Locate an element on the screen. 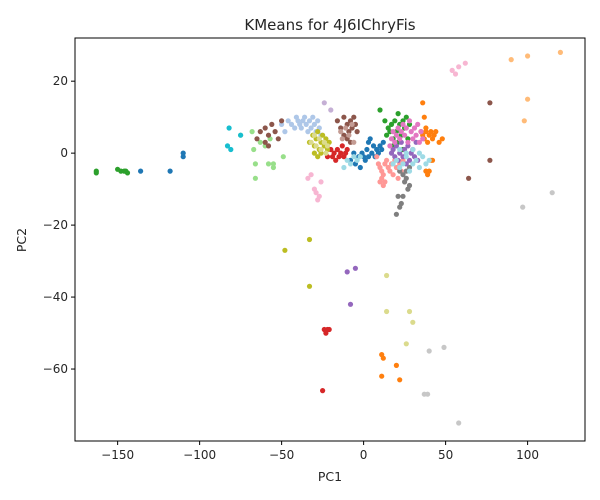 This screenshot has height=500, width=600. y-tick-label: 0 is located at coordinates (64, 153).